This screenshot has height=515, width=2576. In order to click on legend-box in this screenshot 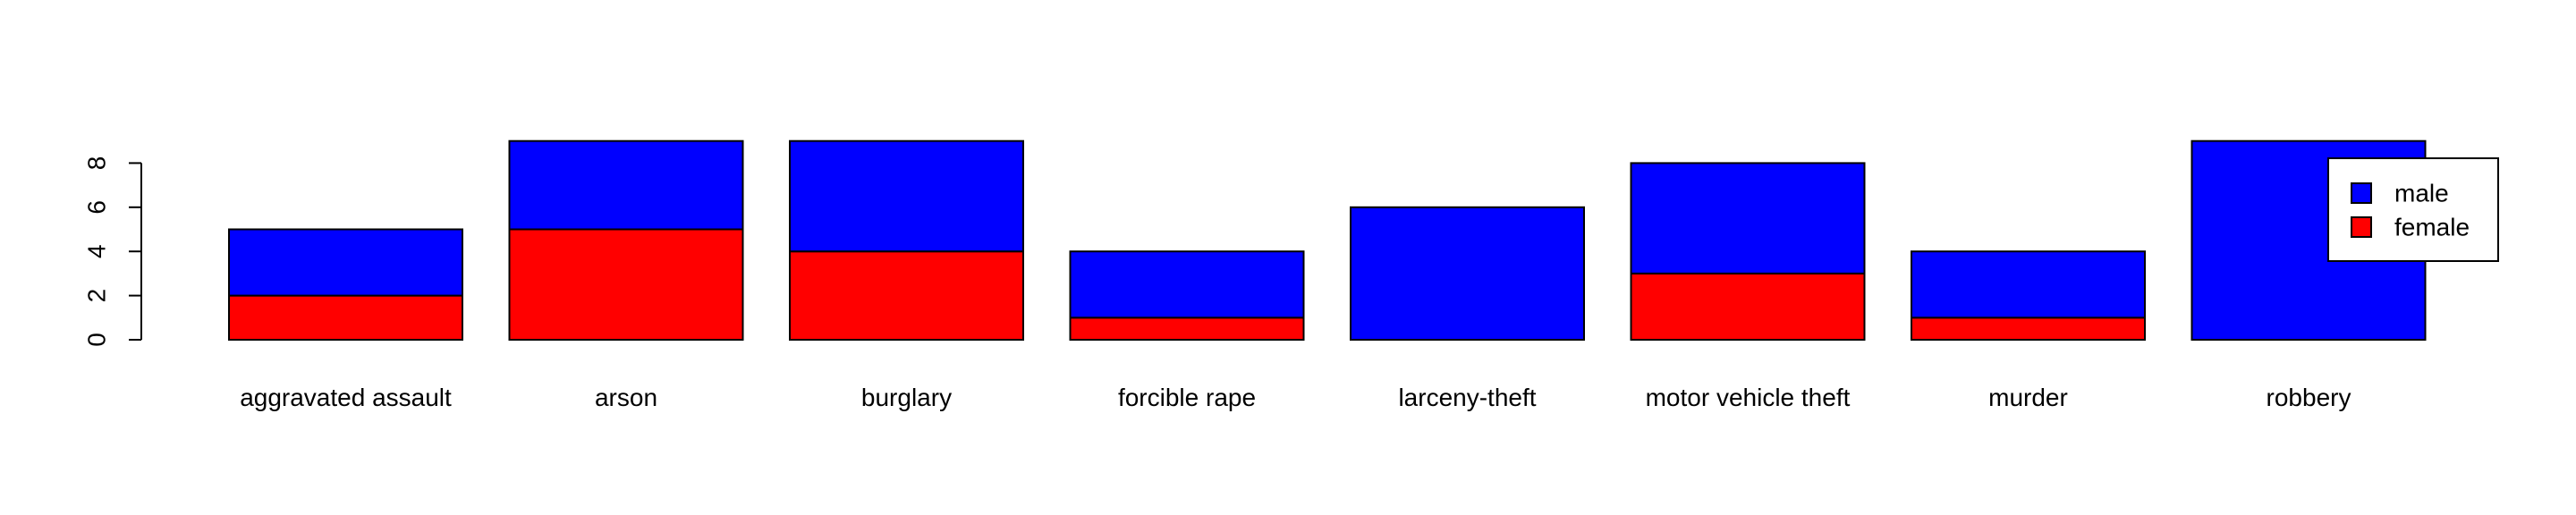, I will do `click(2413, 209)`.